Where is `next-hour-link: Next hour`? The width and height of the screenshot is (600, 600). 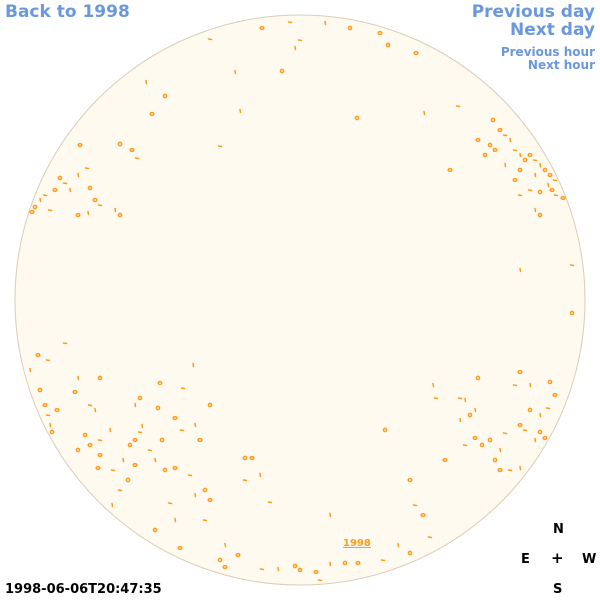 next-hour-link: Next hour is located at coordinates (561, 65).